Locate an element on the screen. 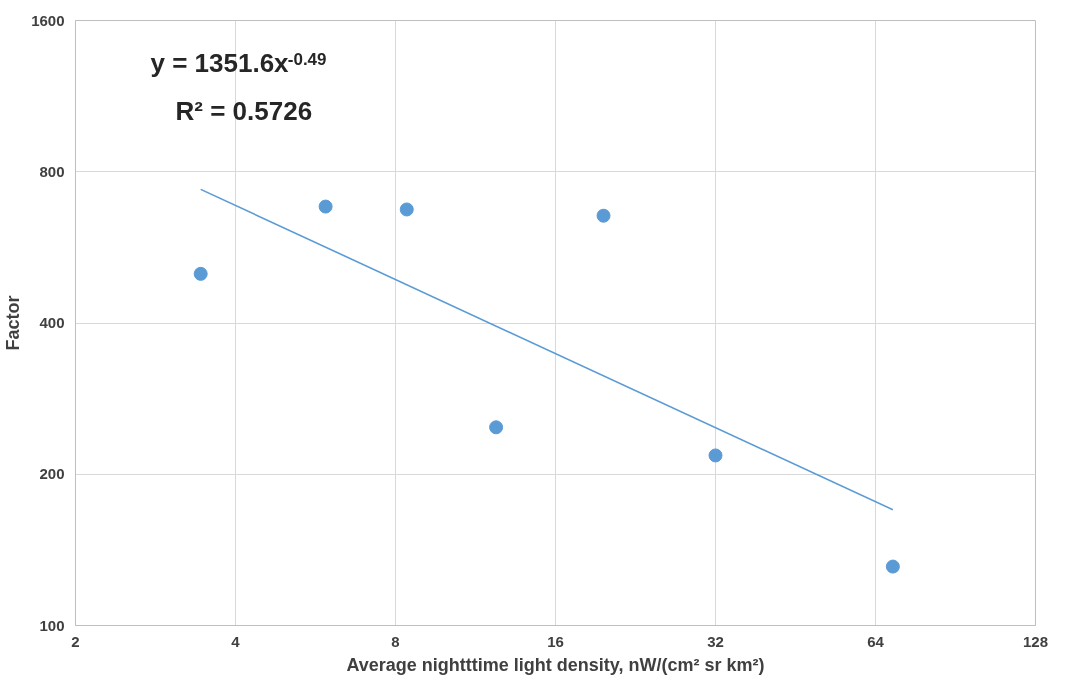 The height and width of the screenshot is (695, 1074). x-tick-label: 32 is located at coordinates (715, 641).